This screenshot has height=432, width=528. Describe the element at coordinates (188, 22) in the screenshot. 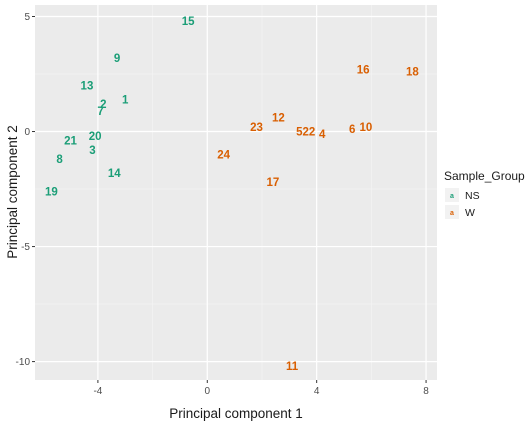

I see `point-label: 15` at that location.